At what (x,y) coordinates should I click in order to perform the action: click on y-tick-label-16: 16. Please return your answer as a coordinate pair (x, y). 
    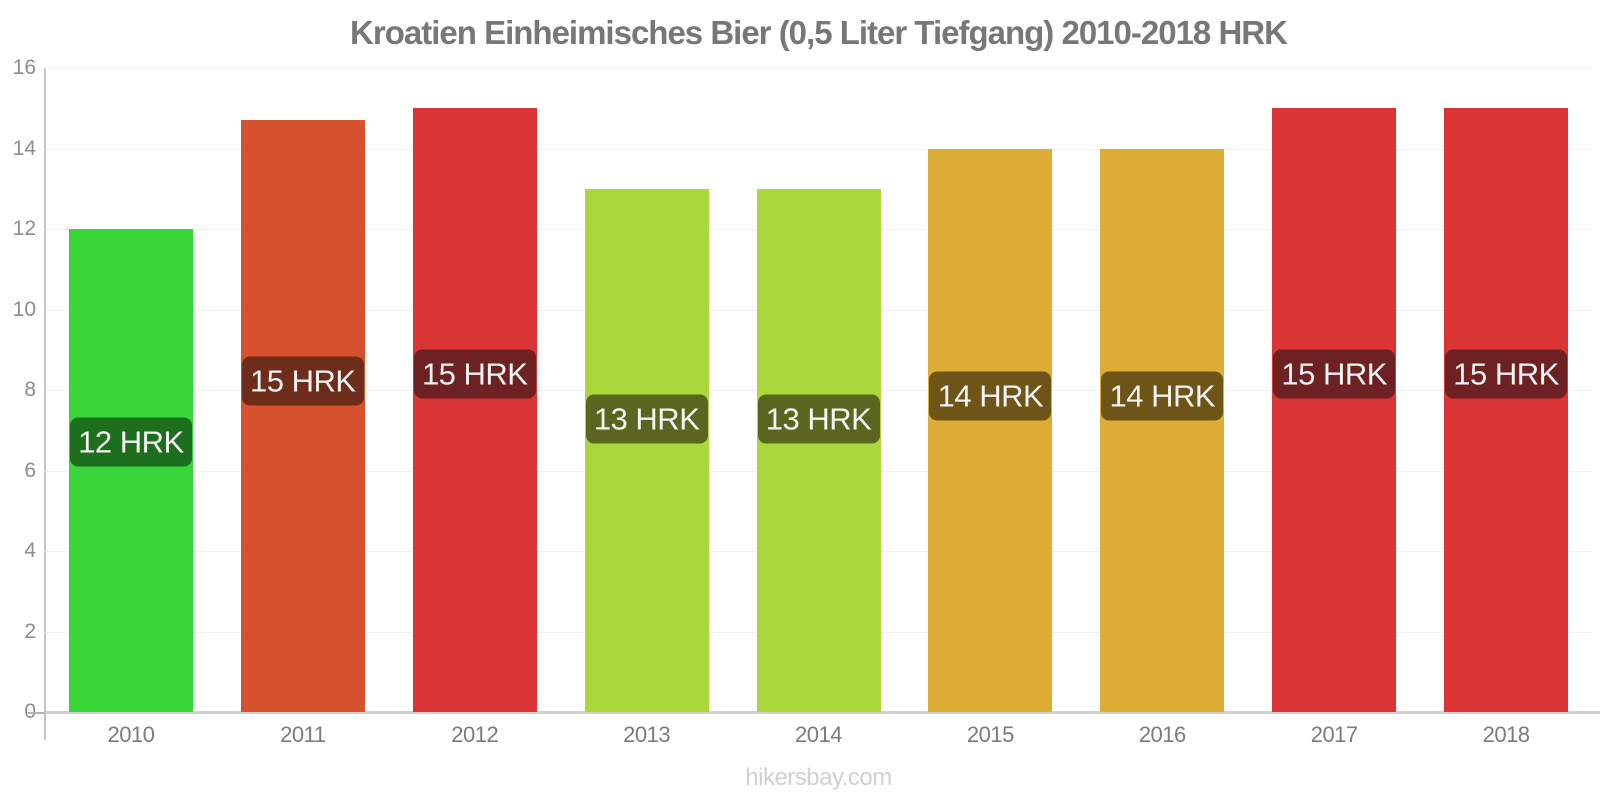
    Looking at the image, I should click on (24, 67).